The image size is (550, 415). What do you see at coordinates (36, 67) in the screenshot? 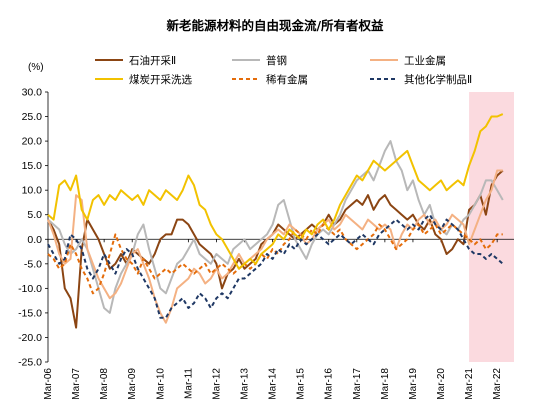
I see `y-unit-label: (%)` at bounding box center [36, 67].